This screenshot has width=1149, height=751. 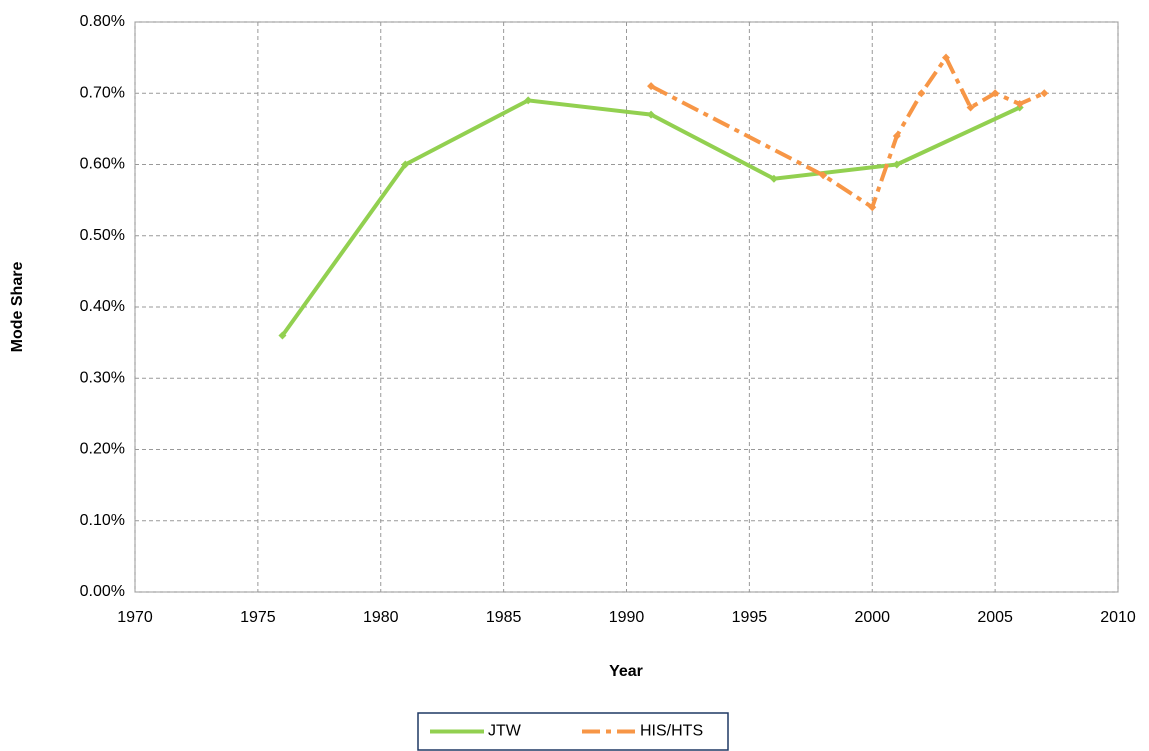 What do you see at coordinates (102, 377) in the screenshot?
I see `y-tick-label: 0.30%` at bounding box center [102, 377].